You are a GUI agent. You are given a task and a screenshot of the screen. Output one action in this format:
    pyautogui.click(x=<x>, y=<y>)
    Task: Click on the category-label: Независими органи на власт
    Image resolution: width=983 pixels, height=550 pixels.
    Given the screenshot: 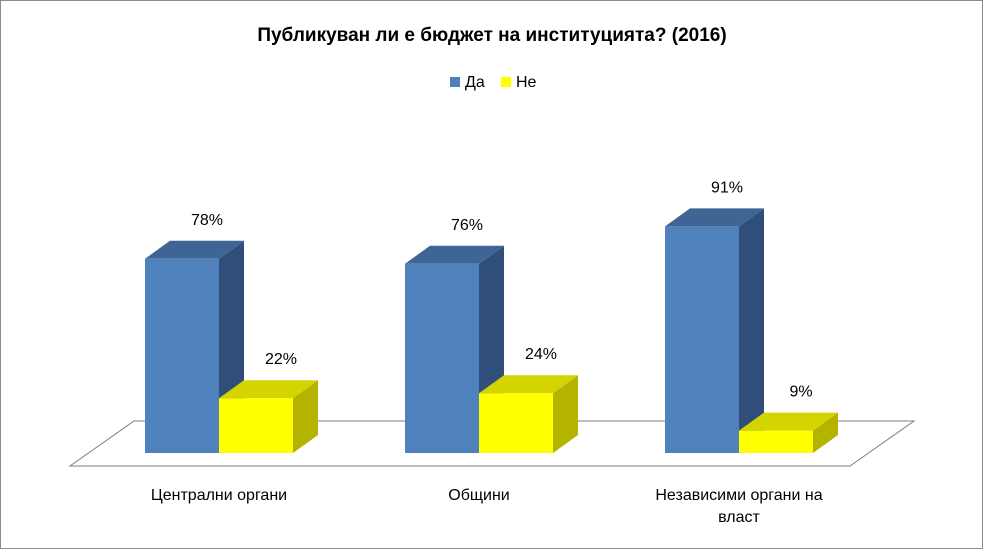 What is the action you would take?
    pyautogui.click(x=738, y=506)
    